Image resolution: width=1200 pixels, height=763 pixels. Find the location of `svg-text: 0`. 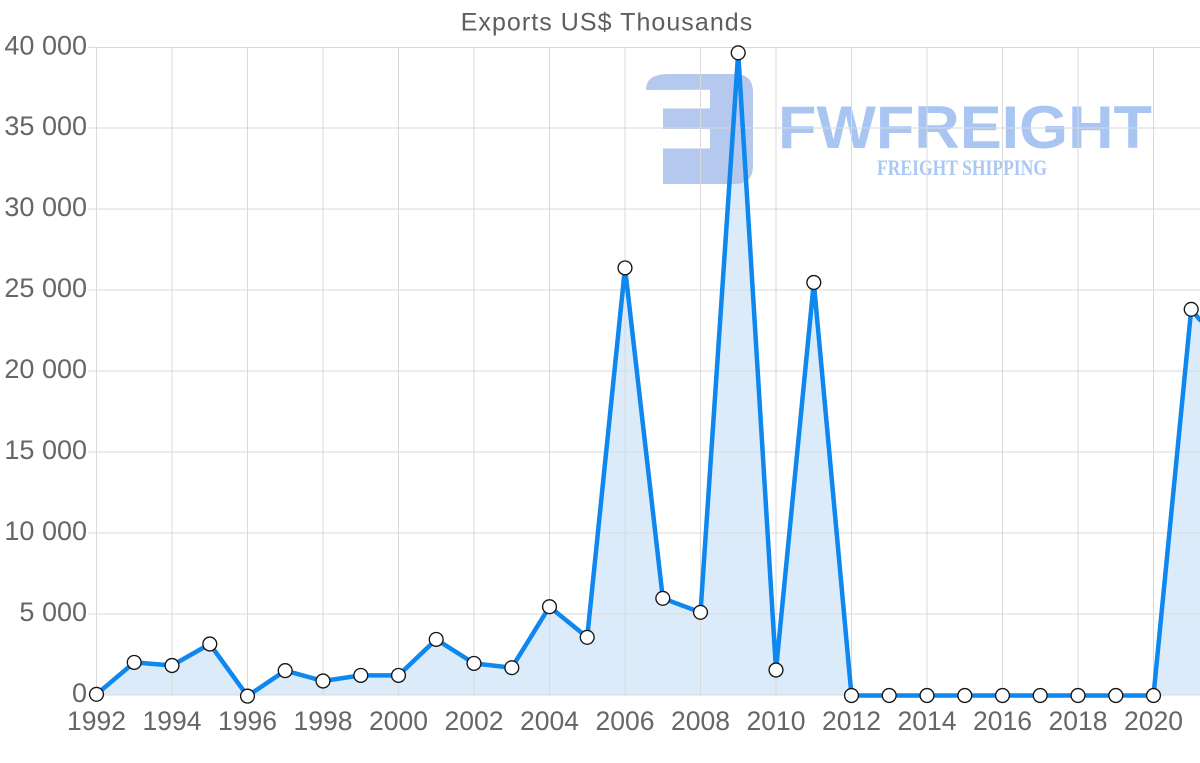

svg-text: 0 is located at coordinates (79, 693).